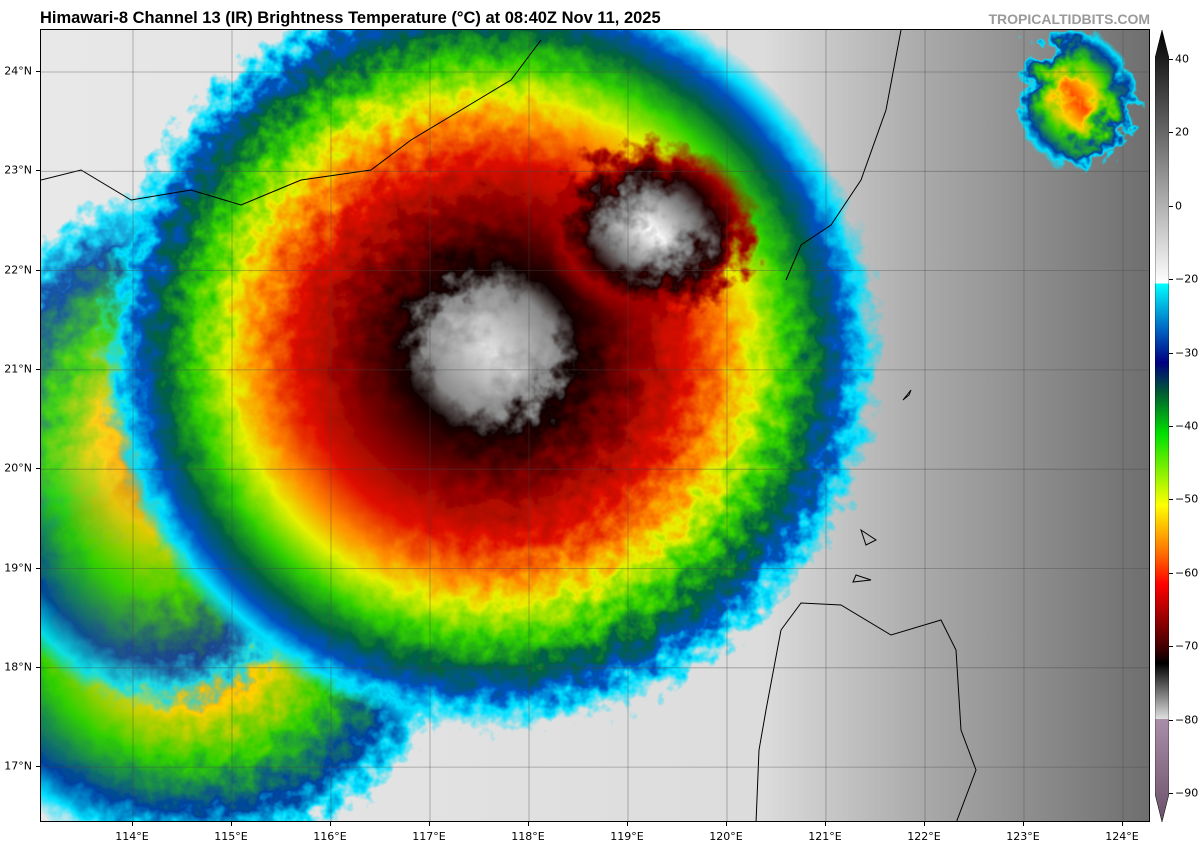 The height and width of the screenshot is (845, 1200). What do you see at coordinates (1187, 793) in the screenshot?
I see `colorbar-tick-label: −90` at bounding box center [1187, 793].